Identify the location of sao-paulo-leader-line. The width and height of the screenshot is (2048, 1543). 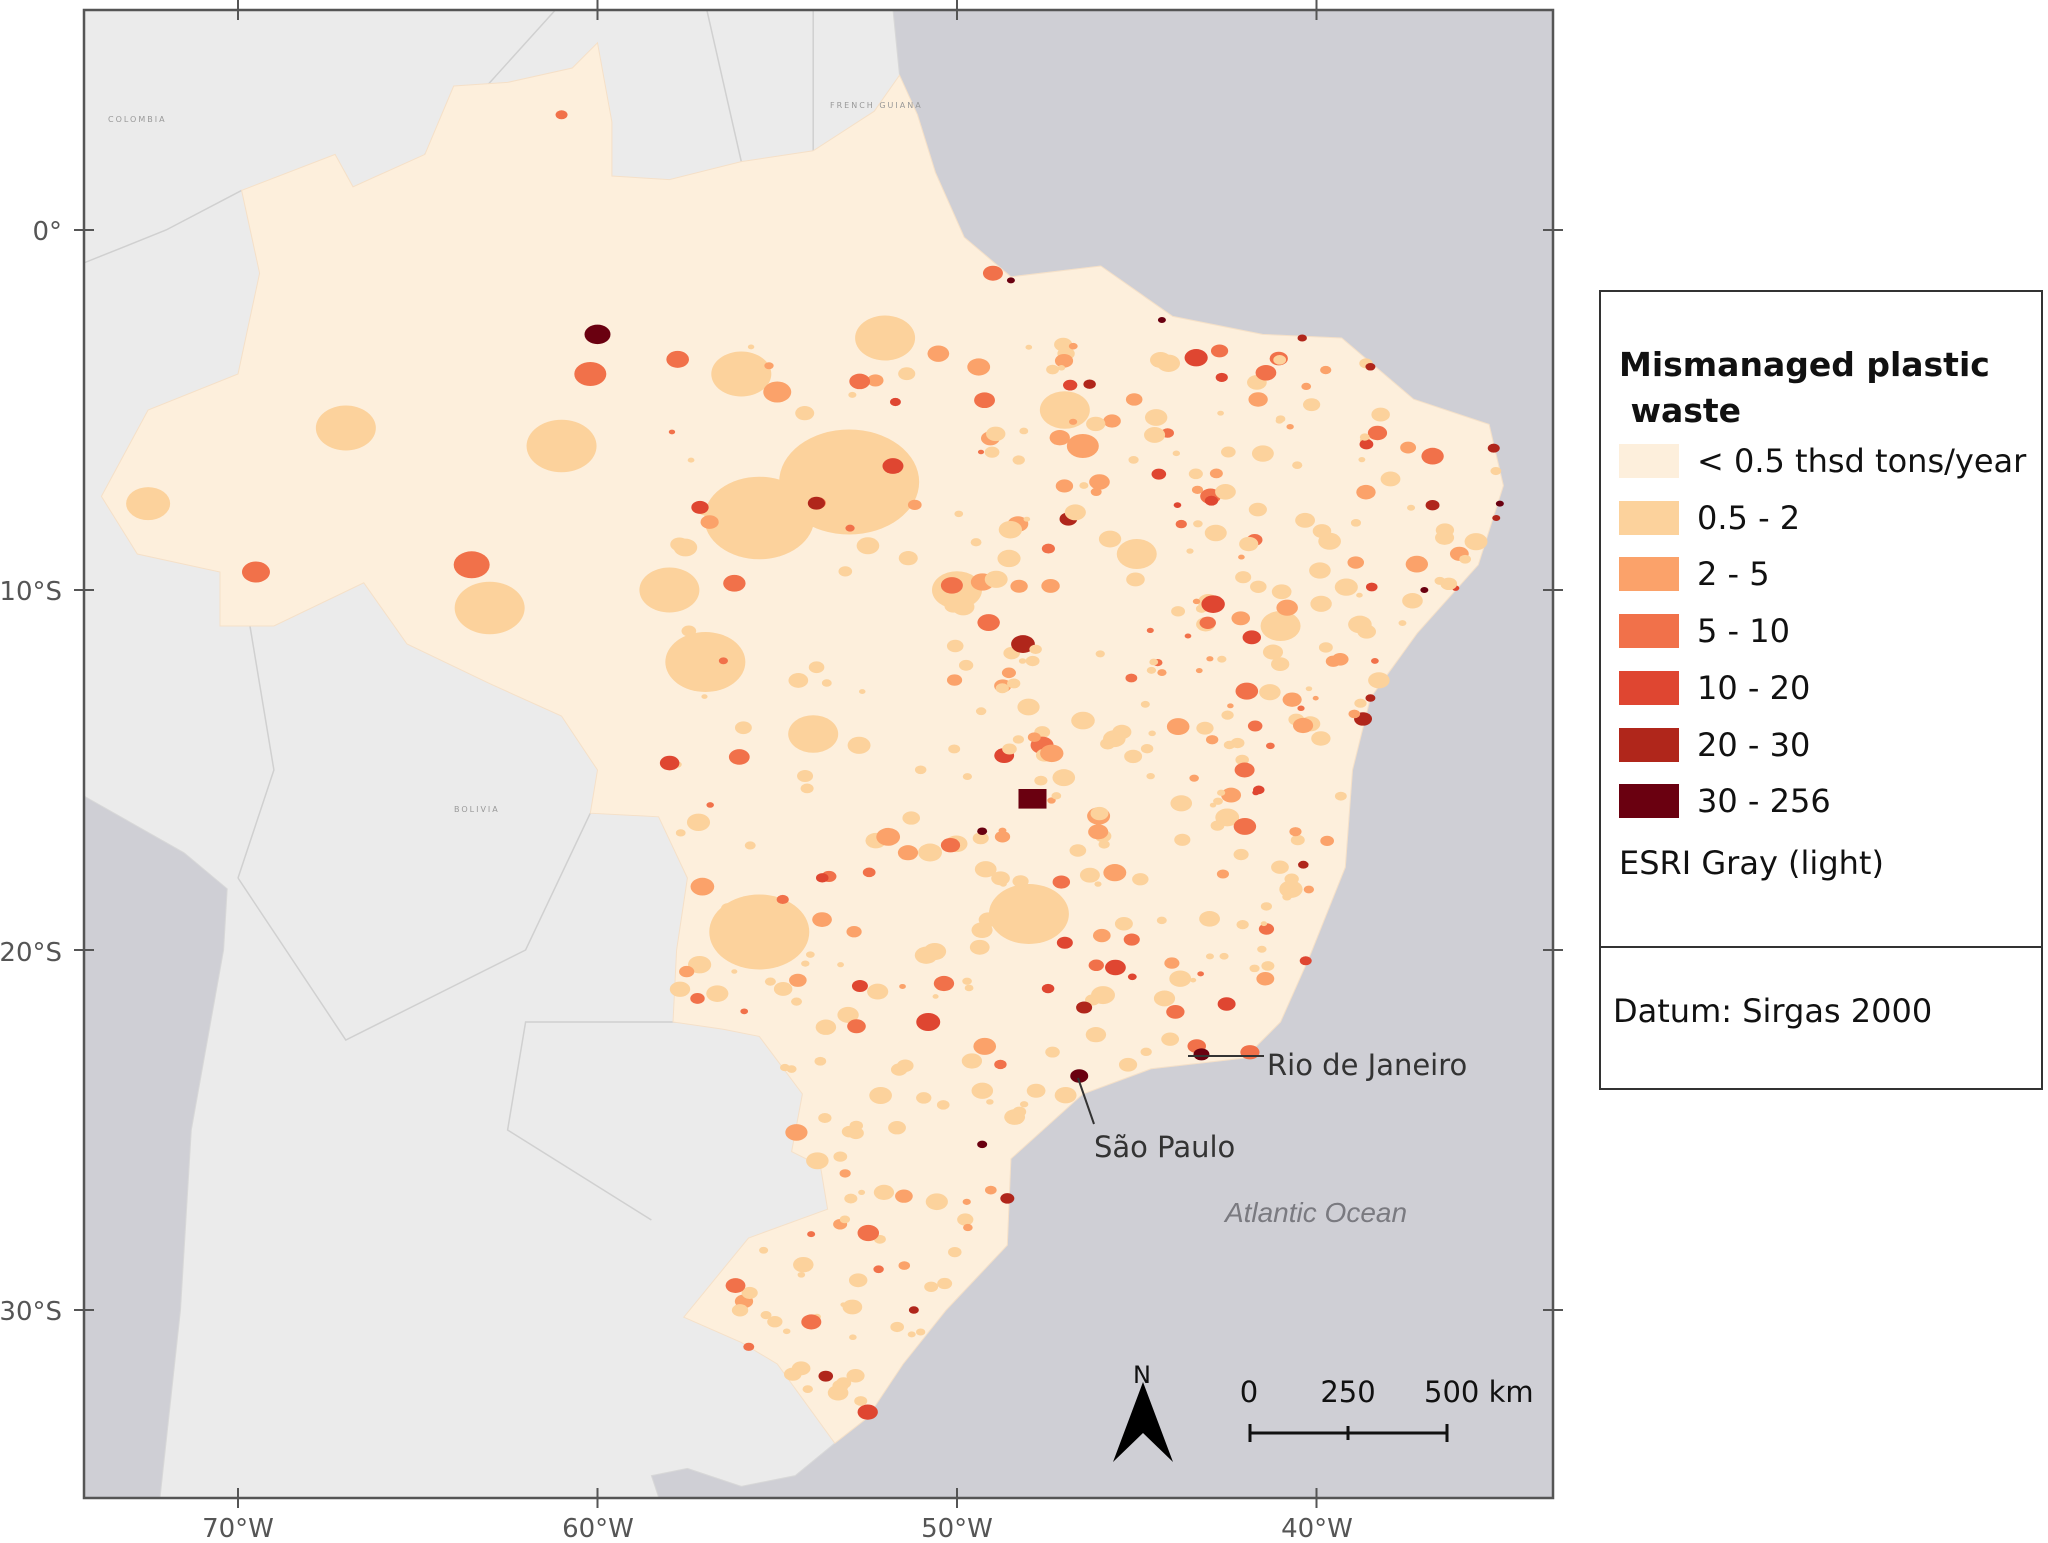
(1086, 1101).